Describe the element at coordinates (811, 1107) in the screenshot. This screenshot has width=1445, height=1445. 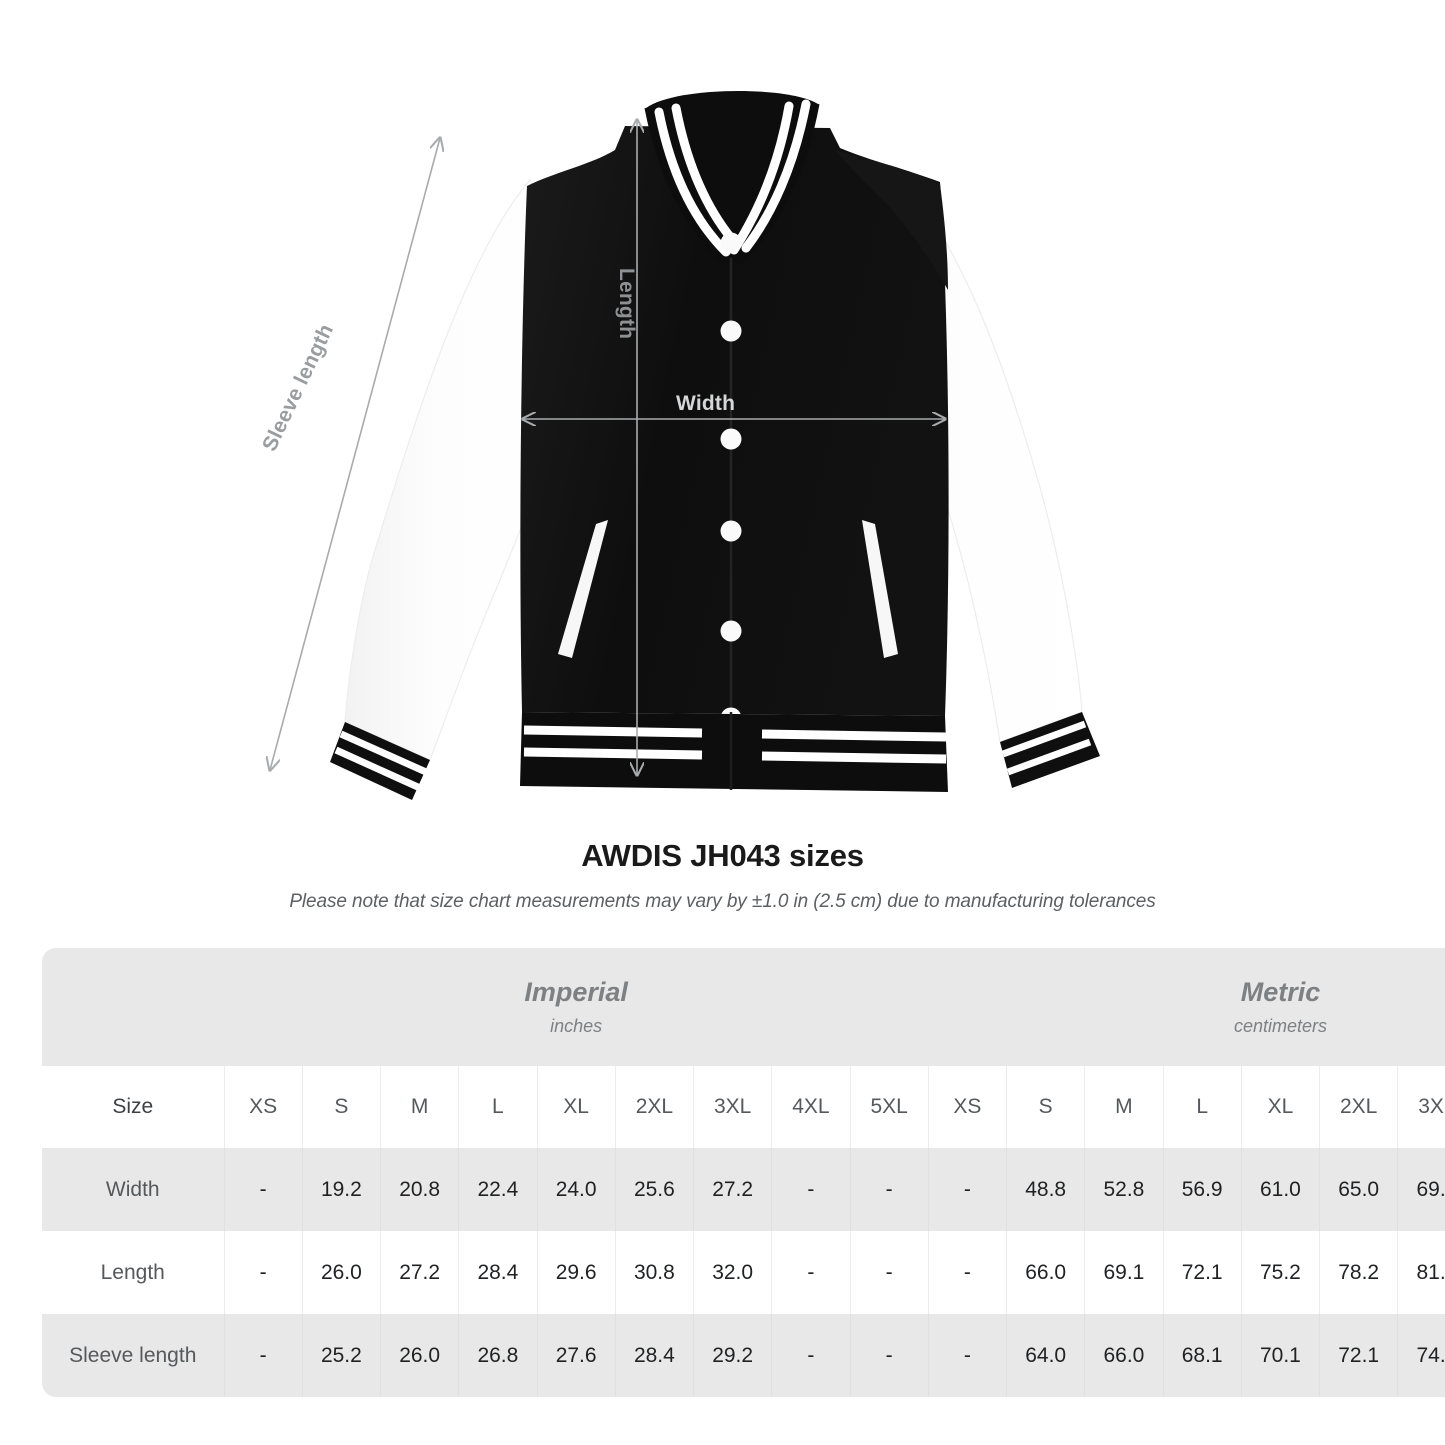
I see `size-header-imperial-4xl: 4XL` at that location.